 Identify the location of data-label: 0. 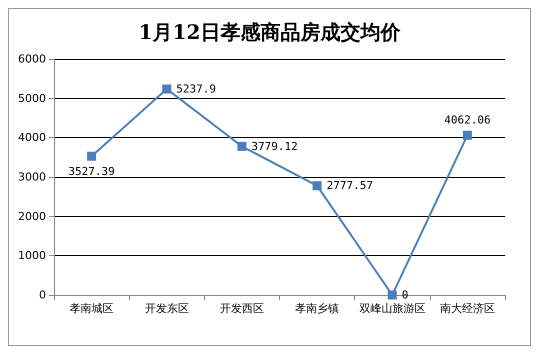
(405, 295).